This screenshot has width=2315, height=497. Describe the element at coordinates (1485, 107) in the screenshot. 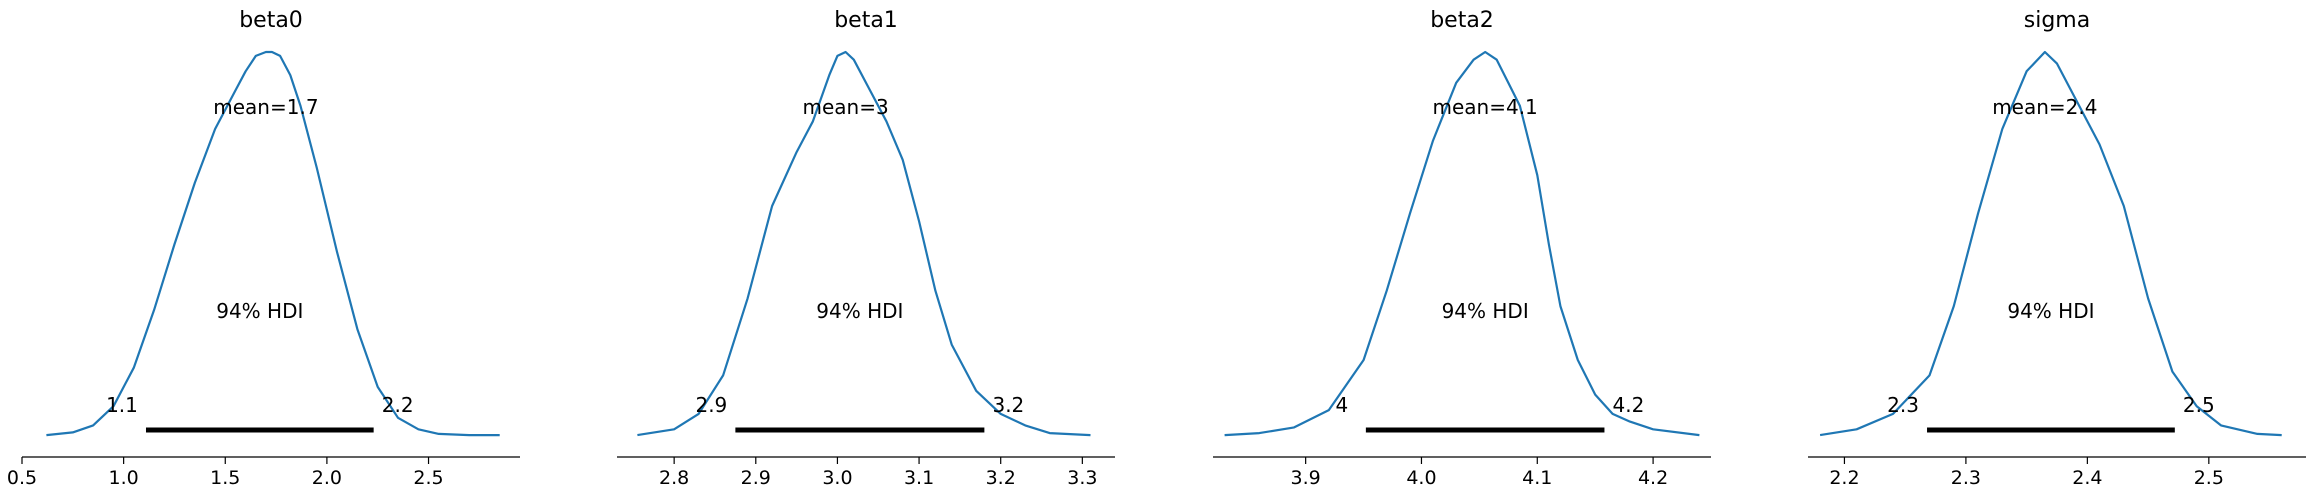

I see `mean-label: mean=4.1` at that location.